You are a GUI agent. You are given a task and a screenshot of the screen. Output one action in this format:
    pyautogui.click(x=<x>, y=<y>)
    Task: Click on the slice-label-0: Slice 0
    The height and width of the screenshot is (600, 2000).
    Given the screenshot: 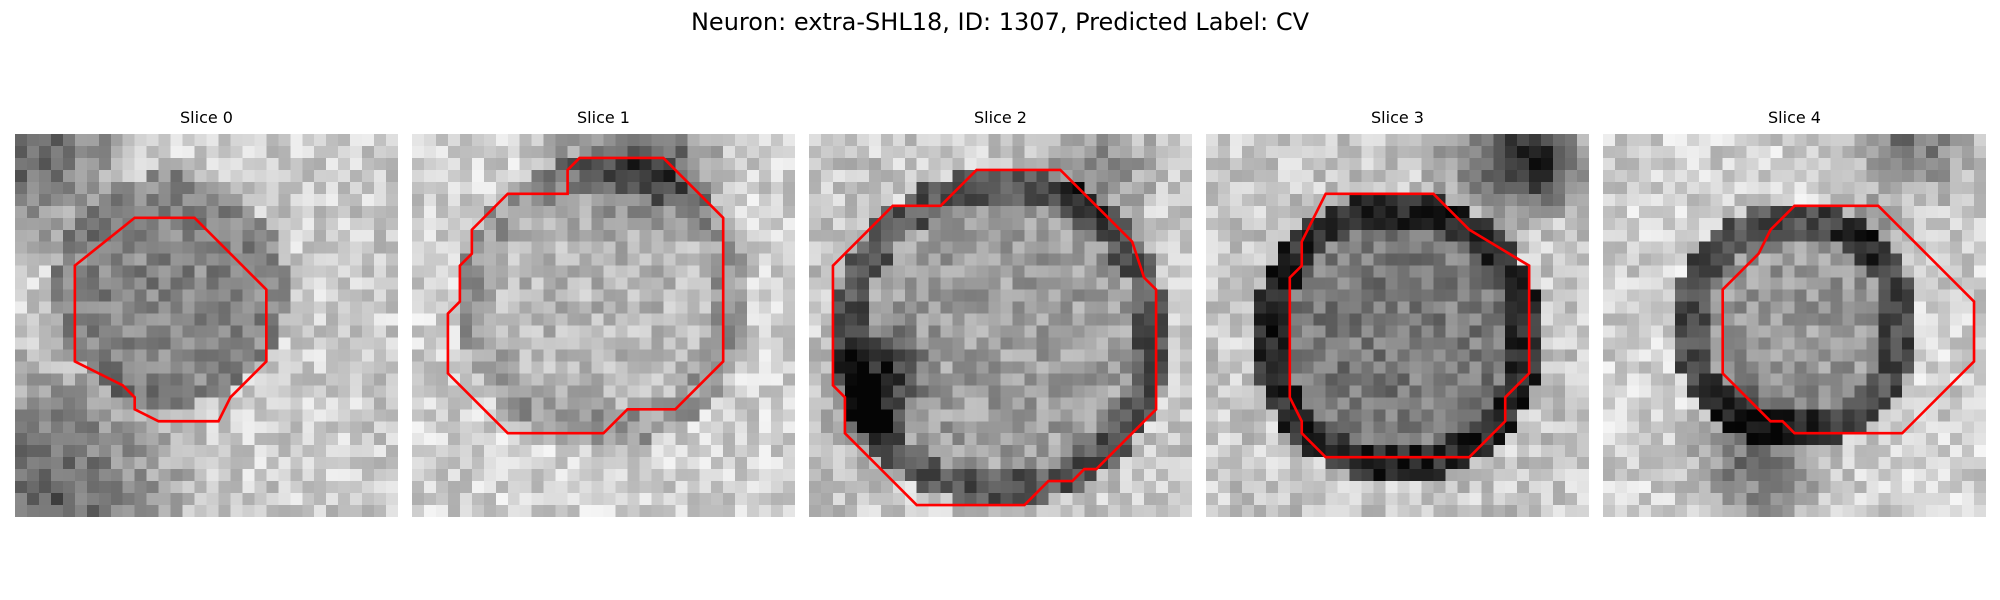 What is the action you would take?
    pyautogui.click(x=206, y=117)
    